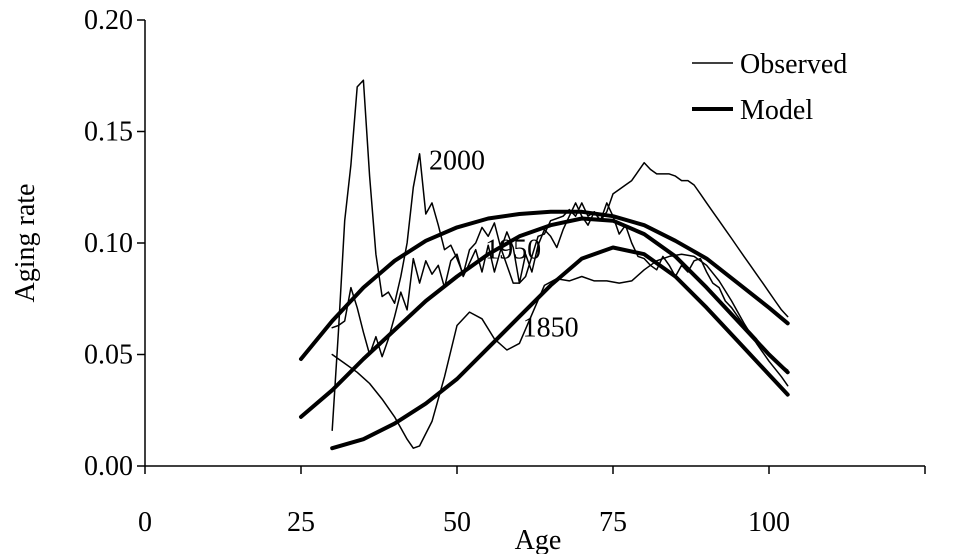  I want to click on y-axis-title: Aging rate, so click(25, 243).